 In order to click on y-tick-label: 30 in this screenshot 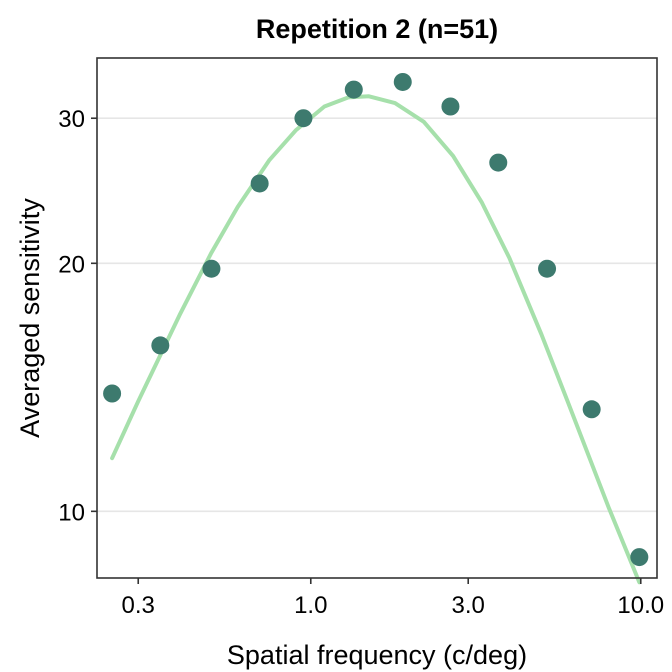, I will do `click(71, 119)`.